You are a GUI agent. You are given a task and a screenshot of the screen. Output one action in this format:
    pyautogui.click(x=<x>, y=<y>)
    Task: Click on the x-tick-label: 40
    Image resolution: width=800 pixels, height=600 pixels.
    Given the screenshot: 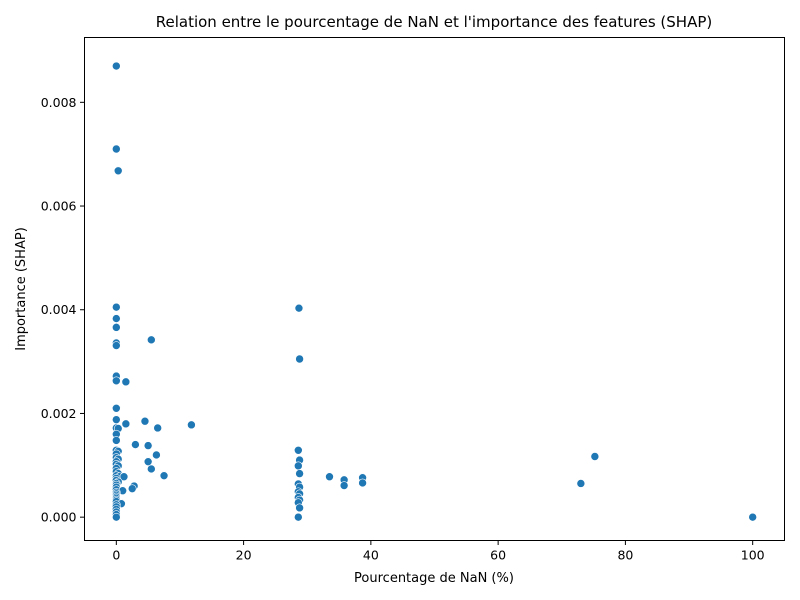 What is the action you would take?
    pyautogui.click(x=371, y=555)
    